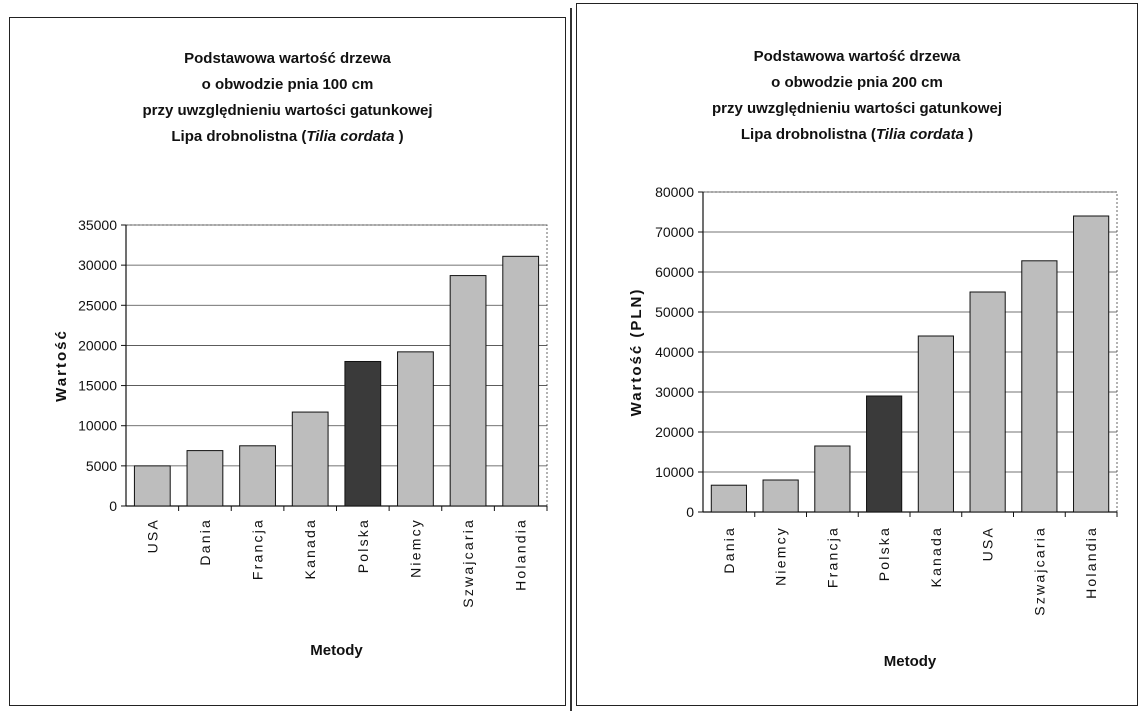 This screenshot has width=1143, height=711. Describe the element at coordinates (857, 82) in the screenshot. I see `title-line-2: o obwodzie pnia 200 cm` at that location.